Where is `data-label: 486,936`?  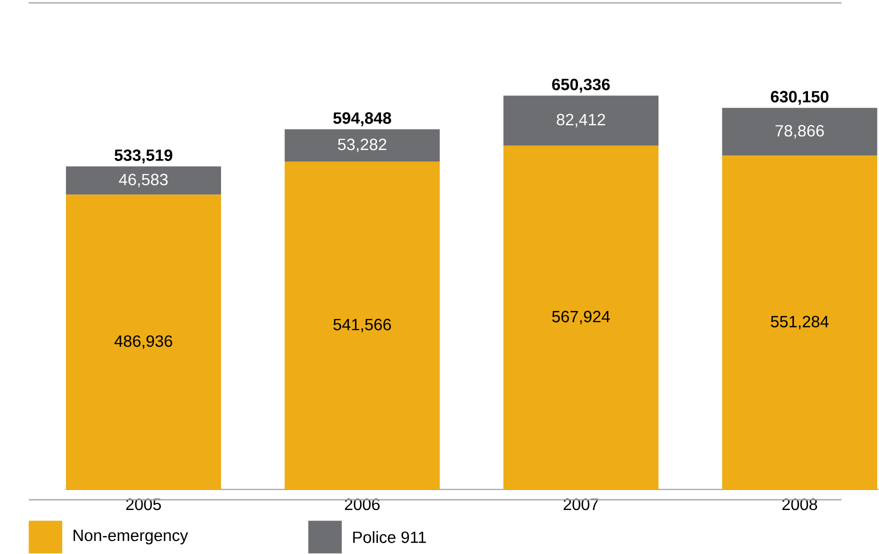
data-label: 486,936 is located at coordinates (143, 342).